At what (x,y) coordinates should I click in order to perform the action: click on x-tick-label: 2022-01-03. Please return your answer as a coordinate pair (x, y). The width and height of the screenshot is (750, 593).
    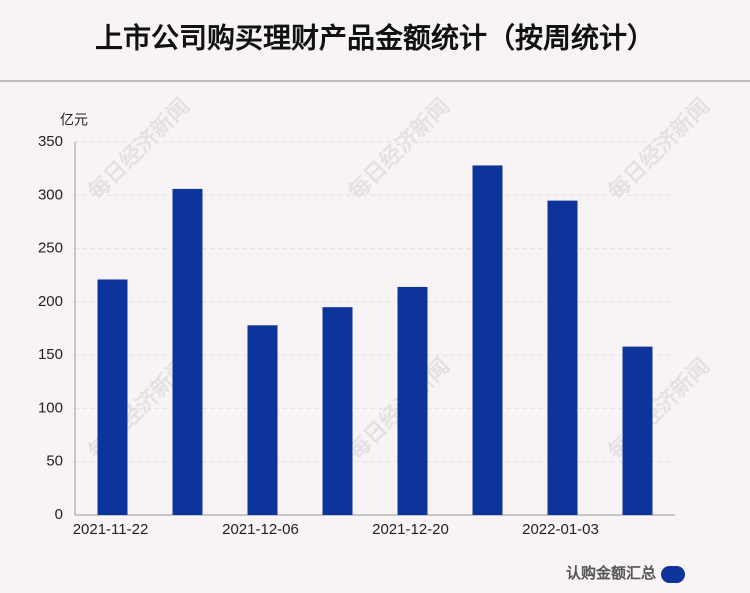
    Looking at the image, I should click on (560, 529).